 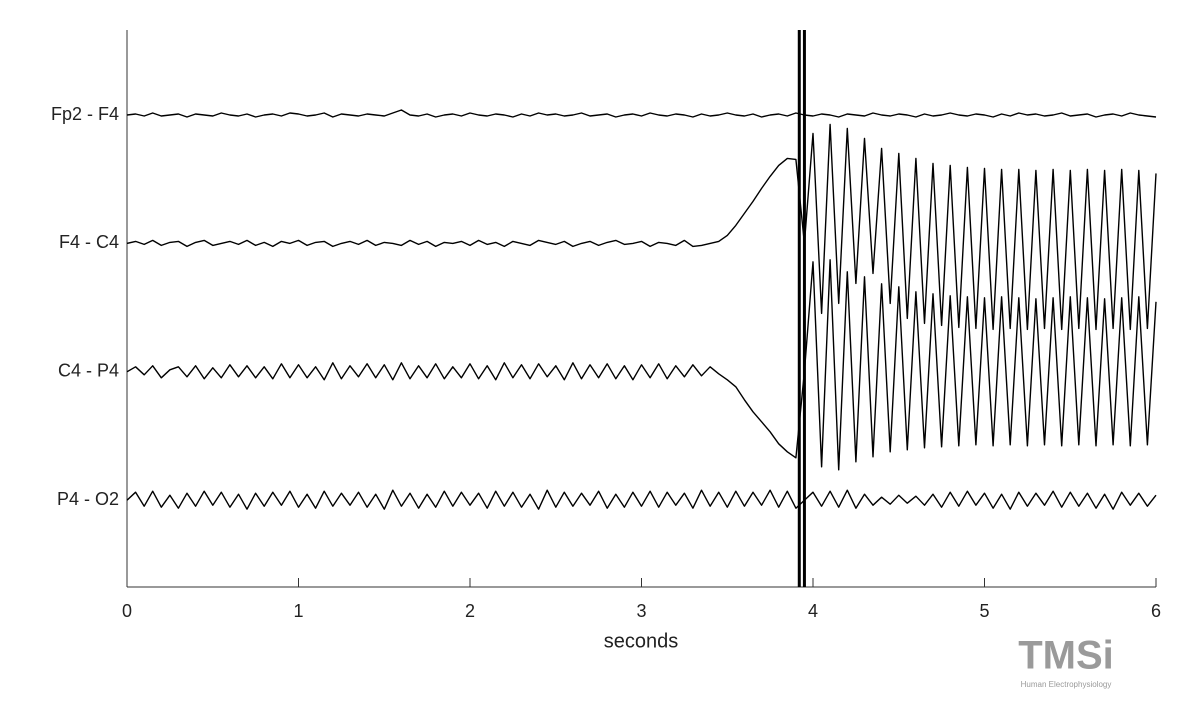 What do you see at coordinates (813, 611) in the screenshot?
I see `x-tick-label: 4` at bounding box center [813, 611].